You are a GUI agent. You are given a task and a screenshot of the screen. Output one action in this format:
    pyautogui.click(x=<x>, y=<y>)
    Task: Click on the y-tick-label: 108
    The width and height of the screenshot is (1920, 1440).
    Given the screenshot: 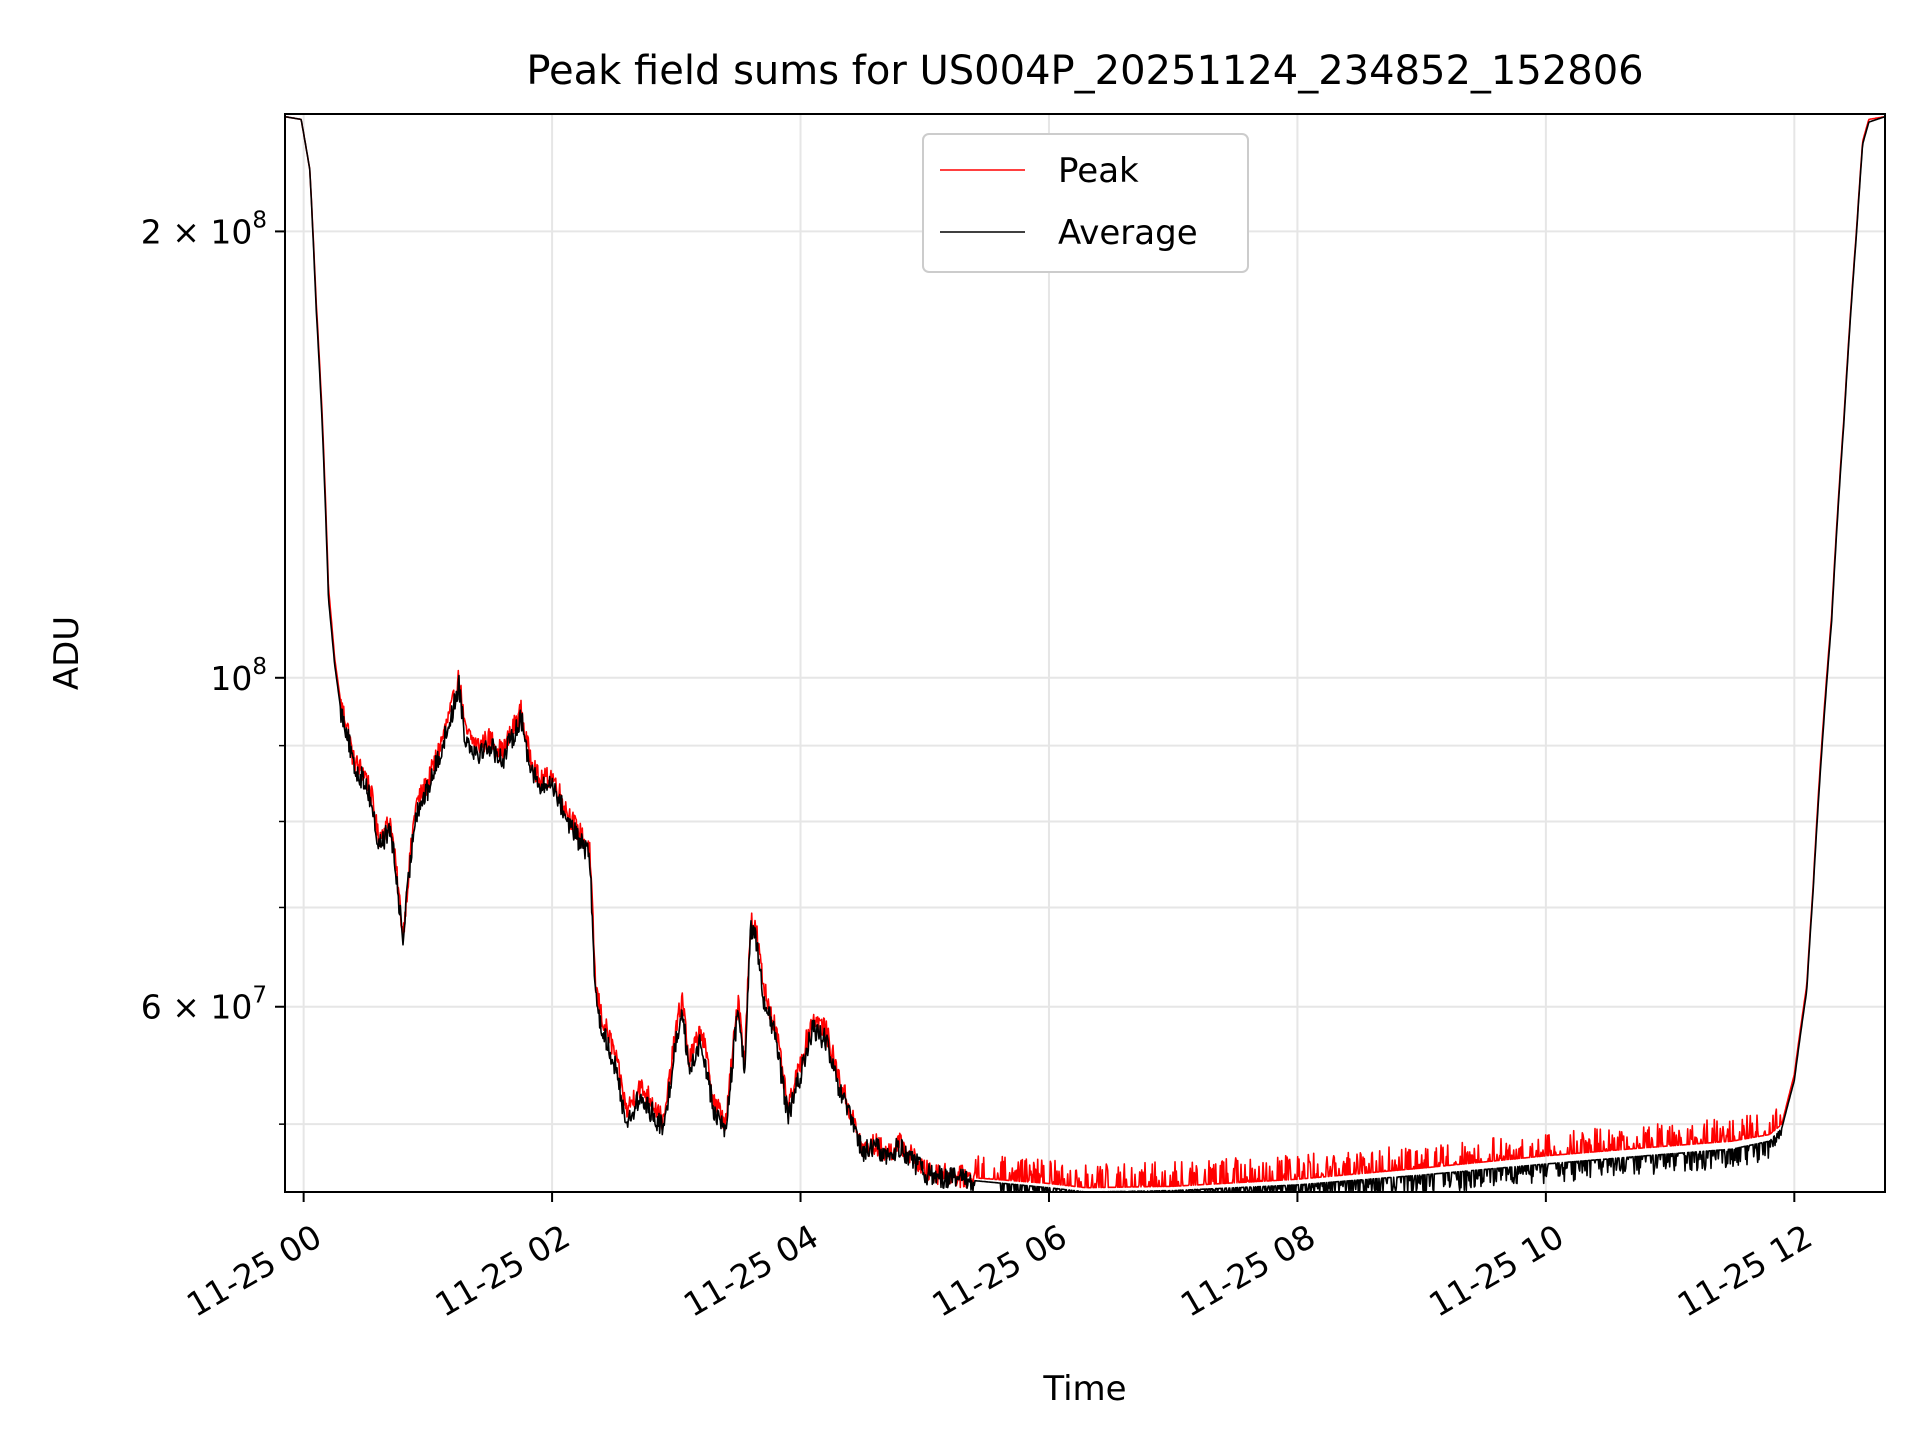 What is the action you would take?
    pyautogui.click(x=238, y=676)
    